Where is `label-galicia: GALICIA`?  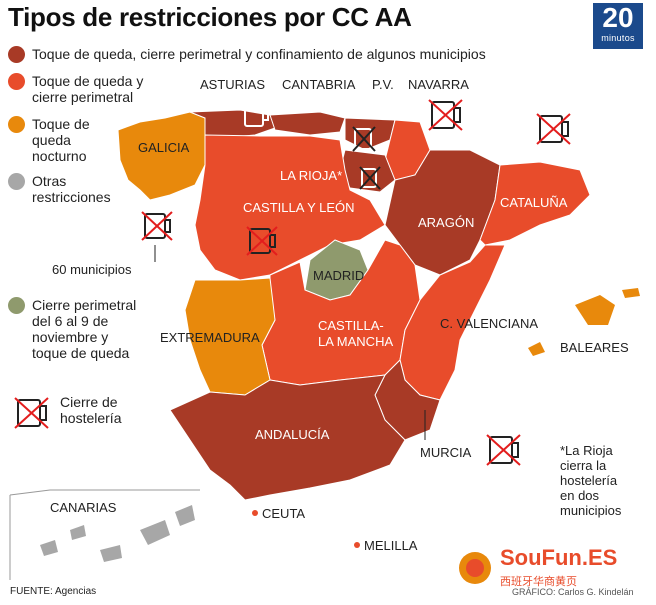 label-galicia: GALICIA is located at coordinates (164, 147).